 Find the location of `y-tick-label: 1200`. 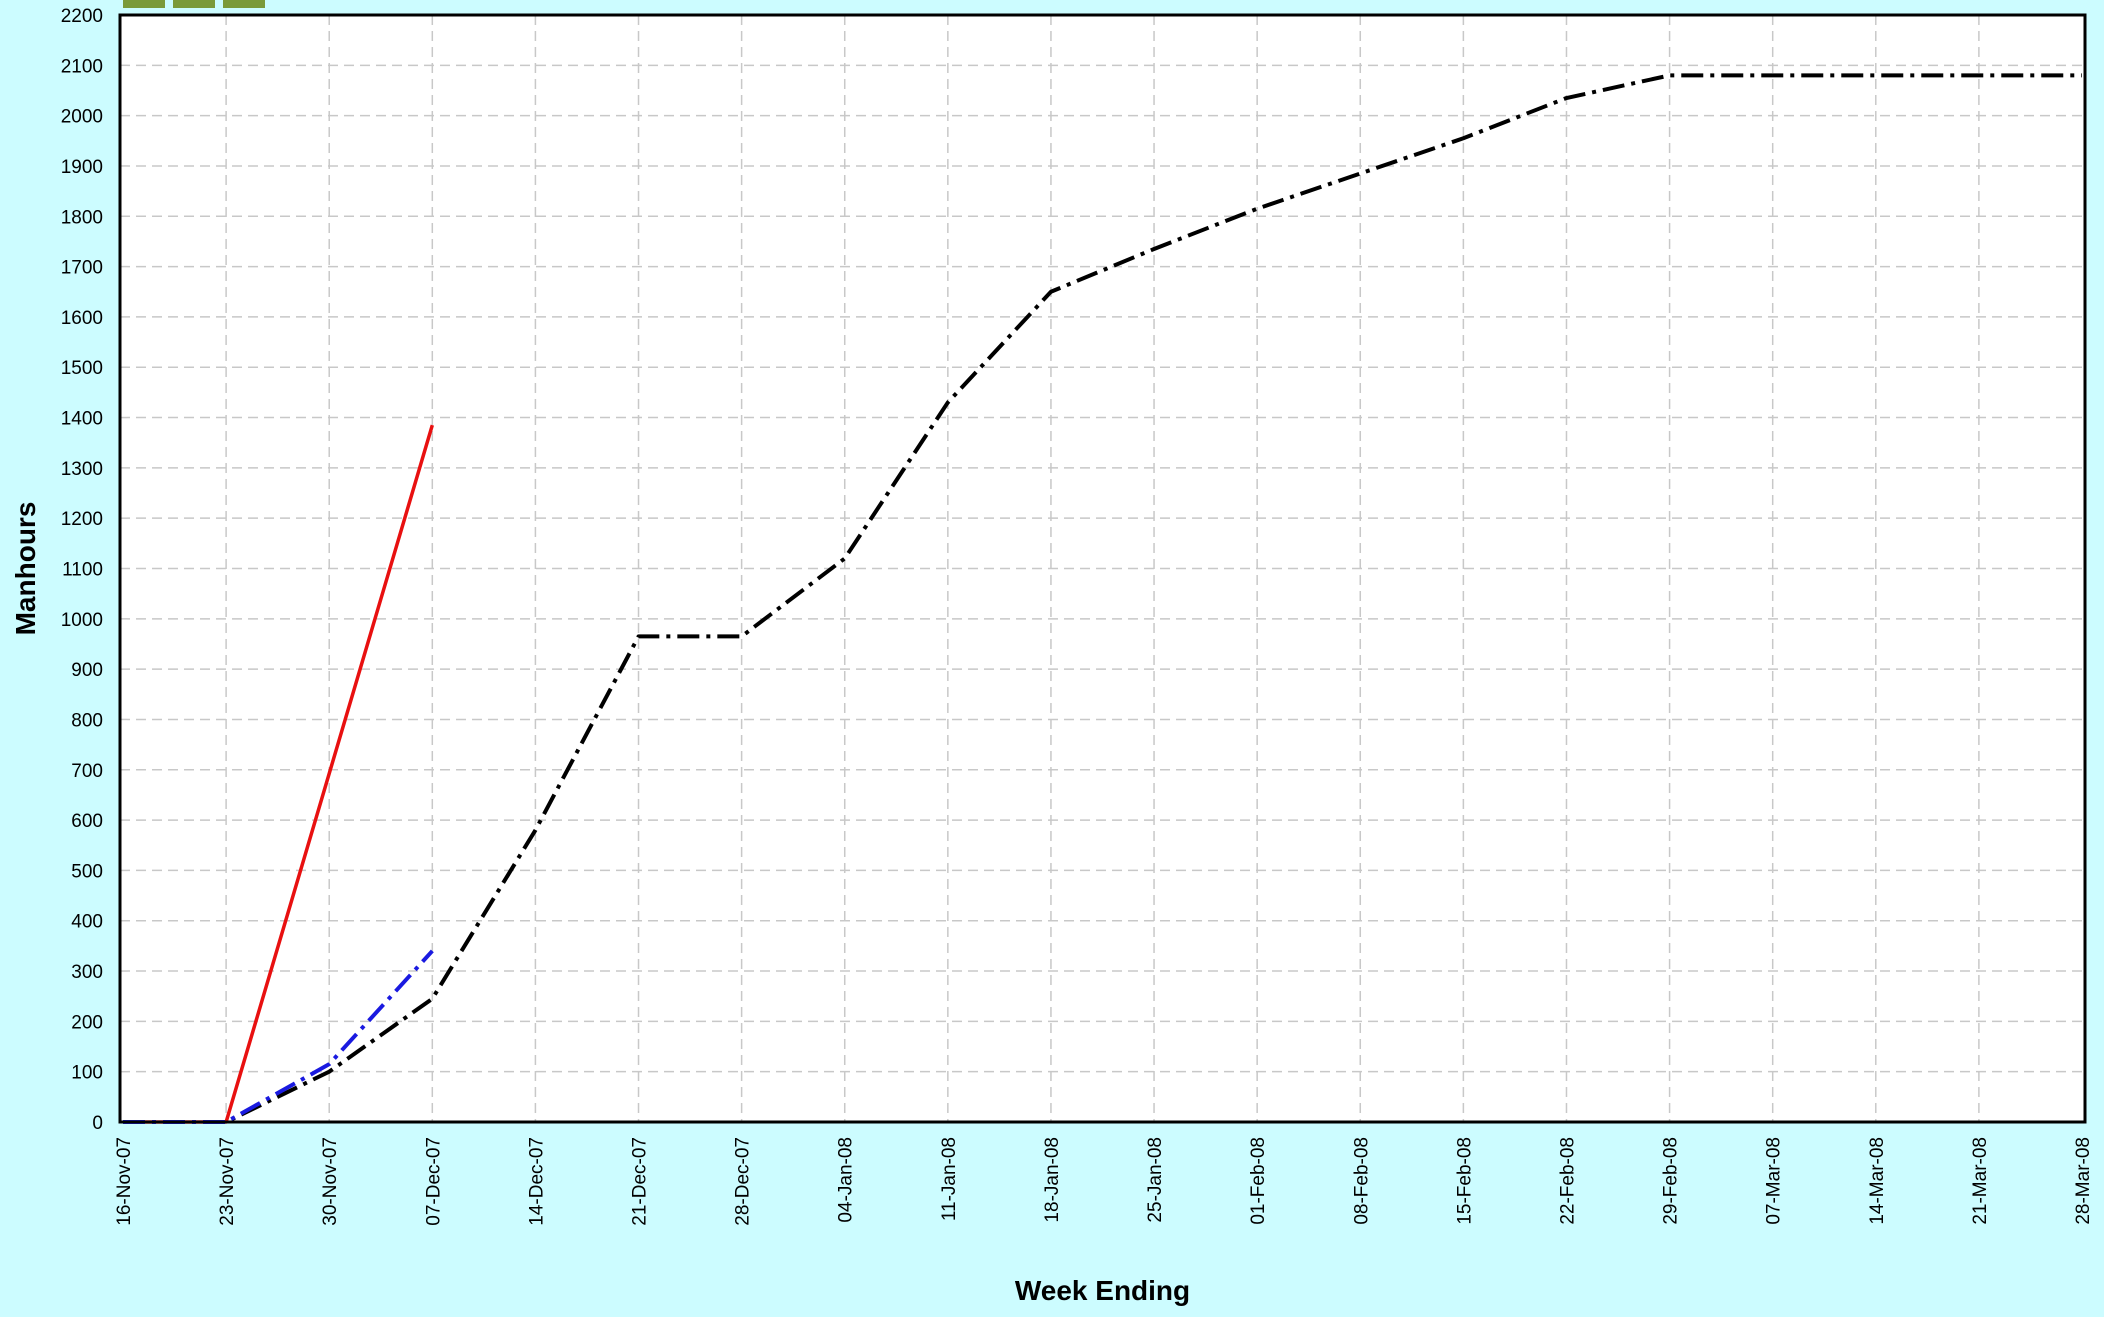

y-tick-label: 1200 is located at coordinates (82, 519).